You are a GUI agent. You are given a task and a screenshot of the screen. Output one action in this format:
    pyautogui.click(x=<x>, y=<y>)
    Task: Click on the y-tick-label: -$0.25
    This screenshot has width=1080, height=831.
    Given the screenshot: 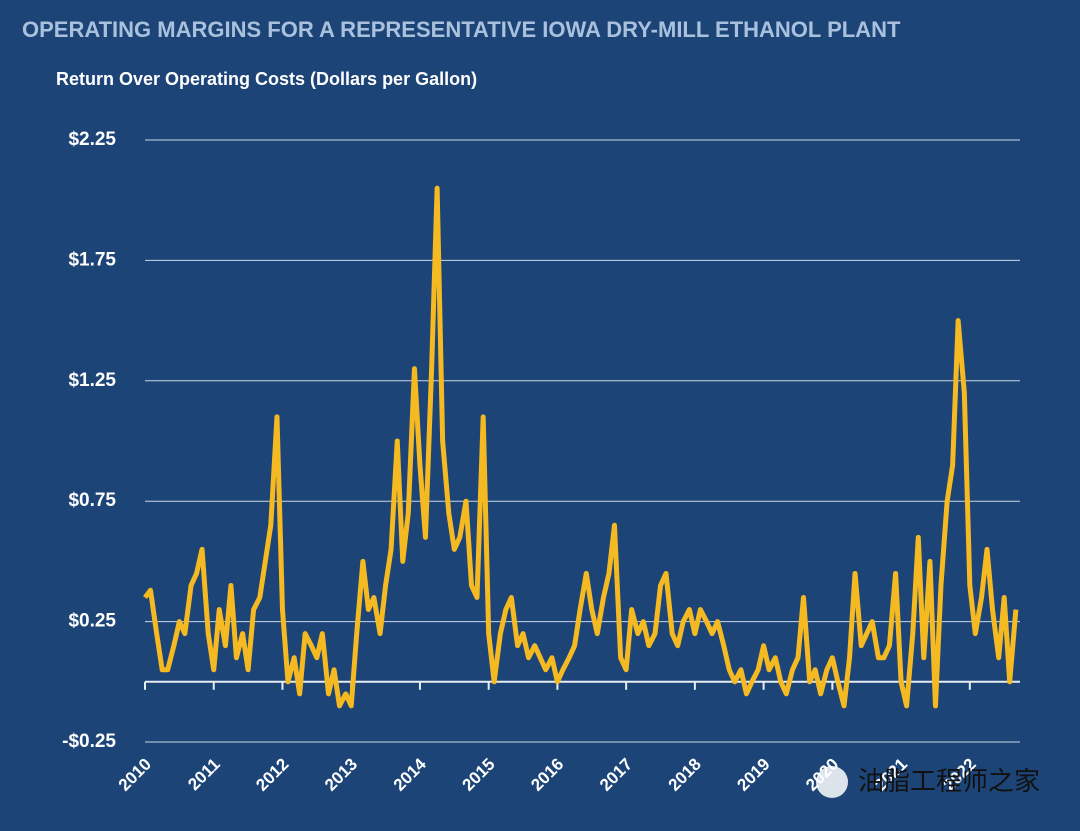 What is the action you would take?
    pyautogui.click(x=89, y=741)
    